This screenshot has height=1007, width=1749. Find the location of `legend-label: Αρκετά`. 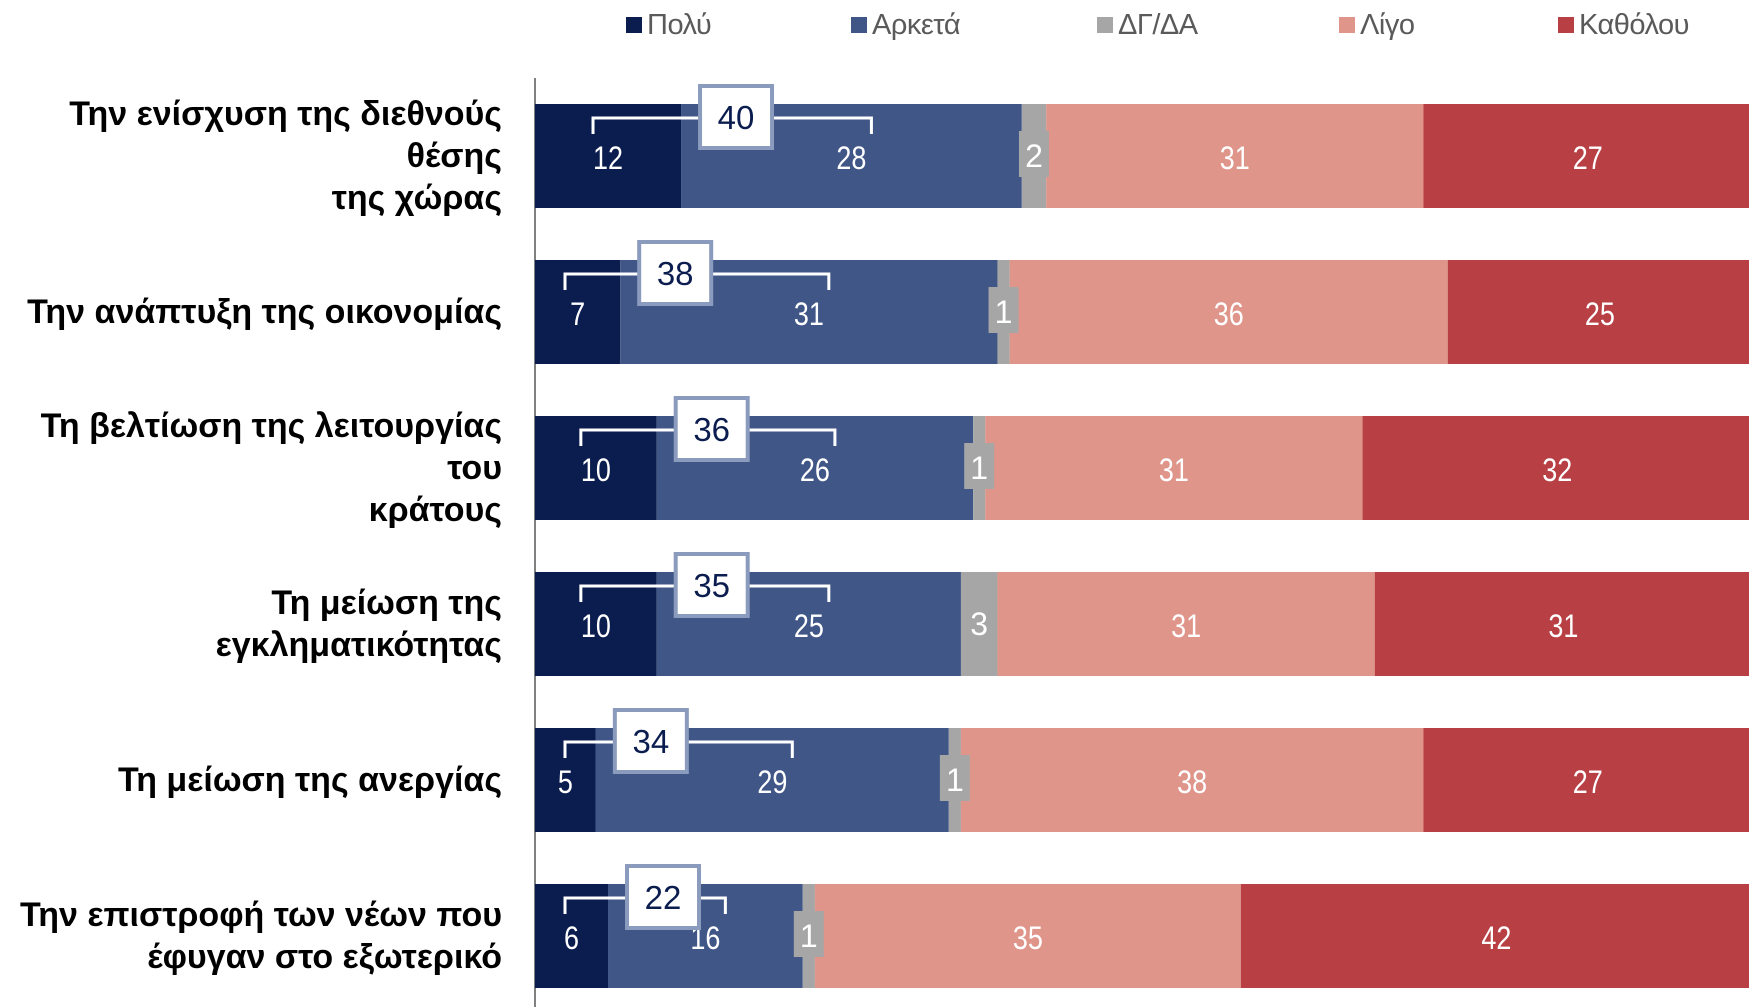

legend-label: Αρκετά is located at coordinates (916, 24).